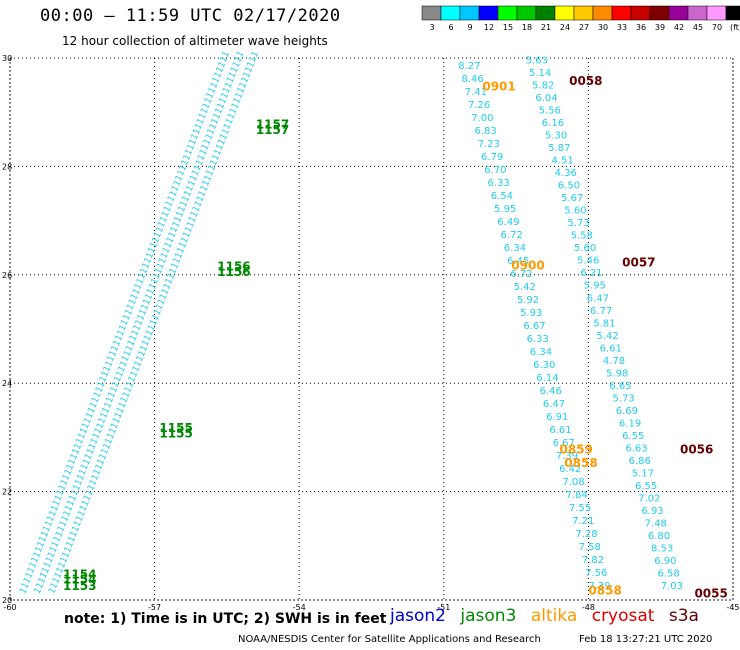  Describe the element at coordinates (641, 27) in the screenshot. I see `colorbar-label: 36` at that location.